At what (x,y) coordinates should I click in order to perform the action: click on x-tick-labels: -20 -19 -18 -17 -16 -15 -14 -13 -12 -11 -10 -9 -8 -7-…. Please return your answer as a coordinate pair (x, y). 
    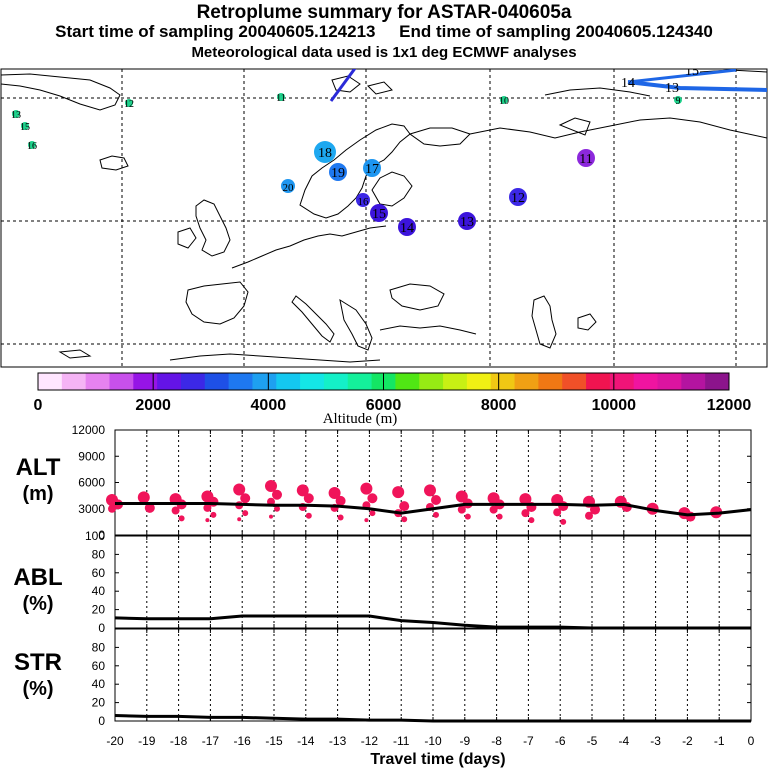
    Looking at the image, I should click on (430, 741).